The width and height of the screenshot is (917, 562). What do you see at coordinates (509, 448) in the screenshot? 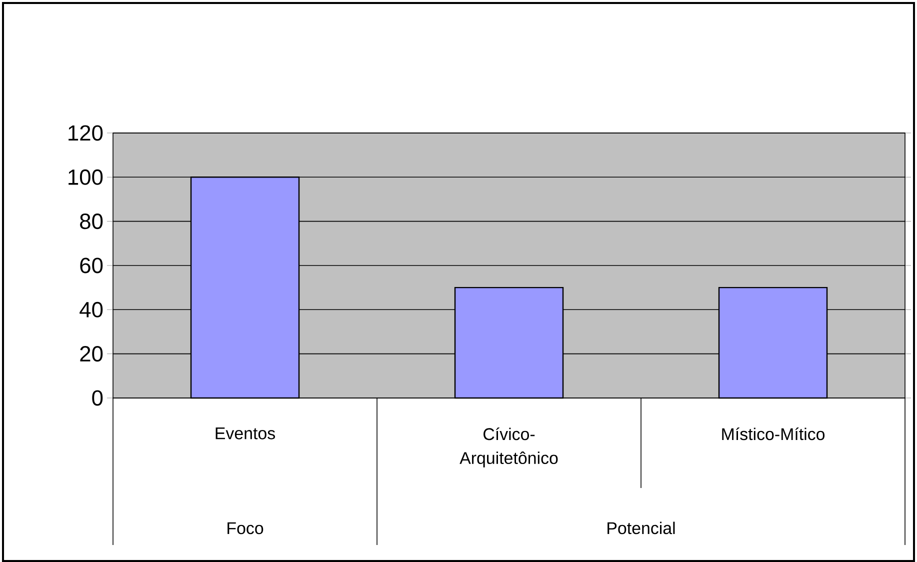
I see `x-tick-label: Cívico-Arquitetônico` at bounding box center [509, 448].